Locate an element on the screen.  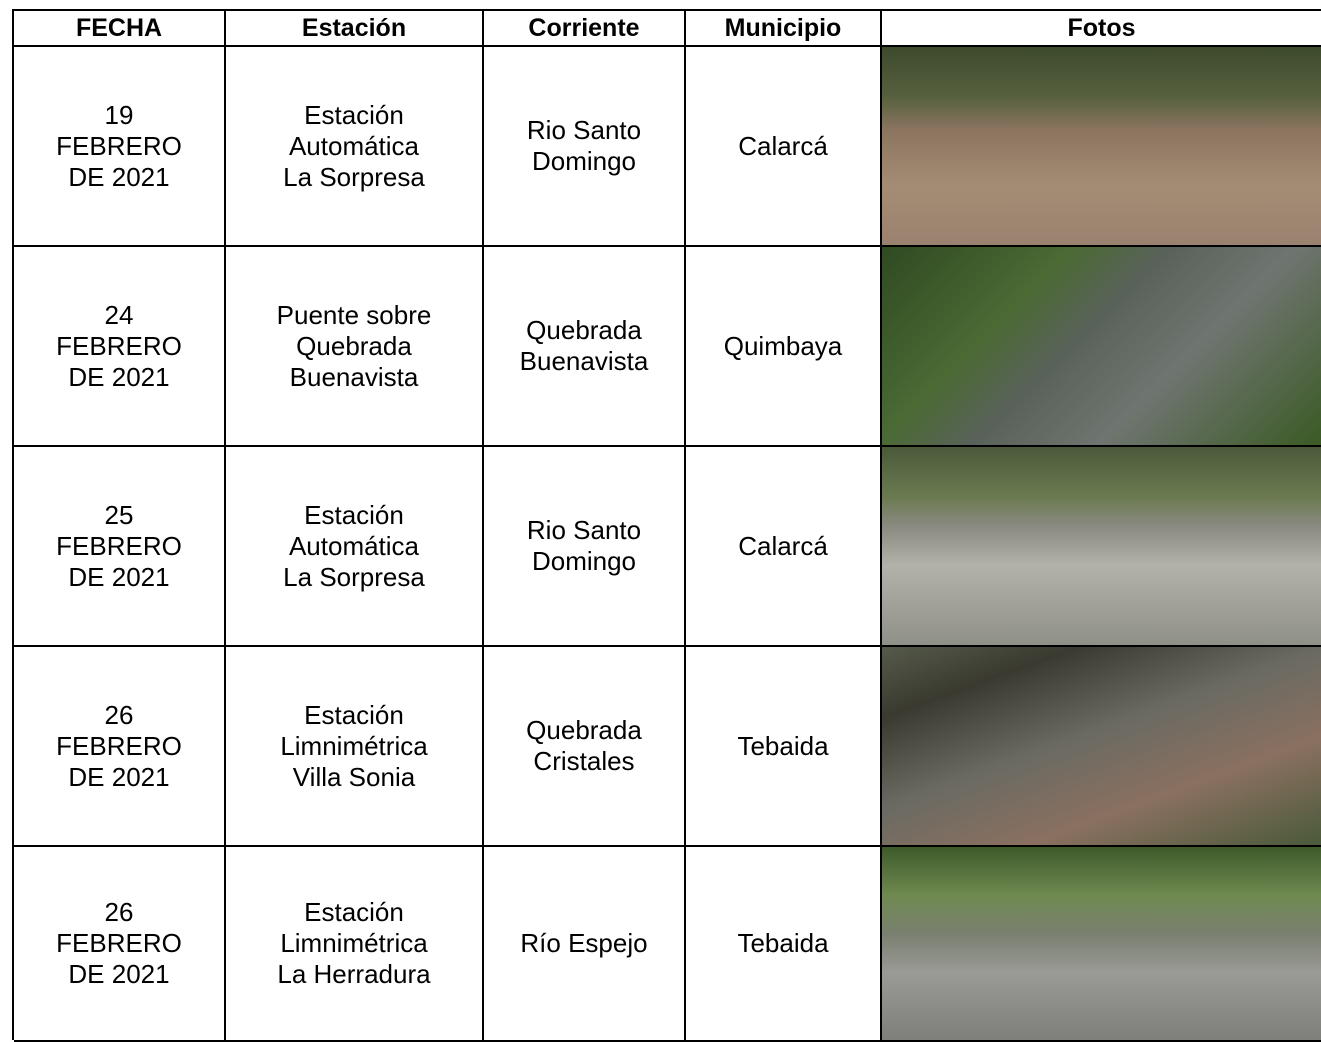
corriente-cell: Quebrada Buenavista is located at coordinates (585, 347).